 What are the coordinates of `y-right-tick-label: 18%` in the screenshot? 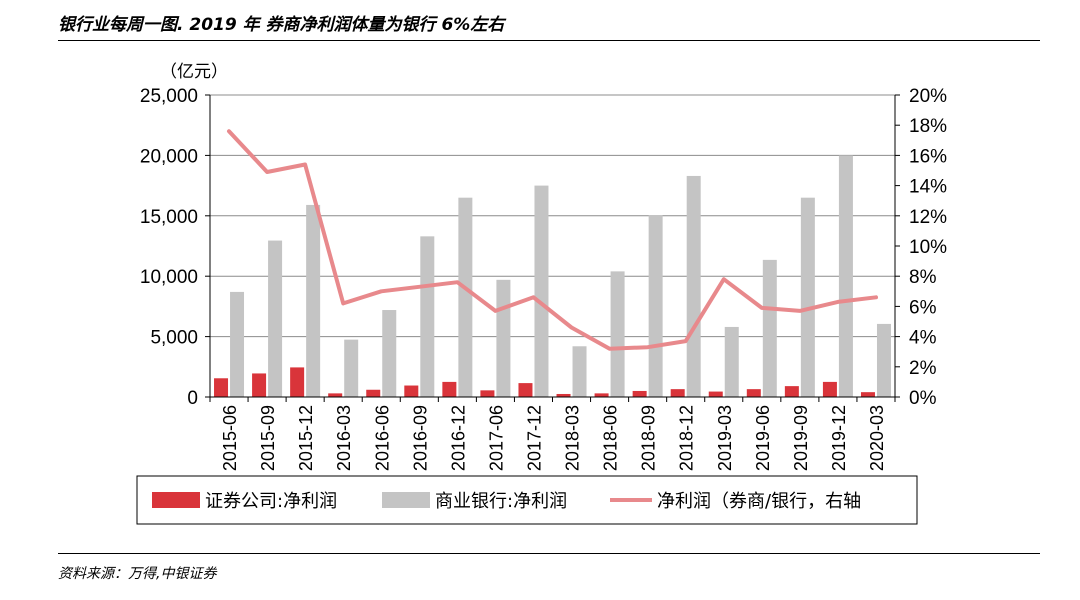 It's located at (928, 126).